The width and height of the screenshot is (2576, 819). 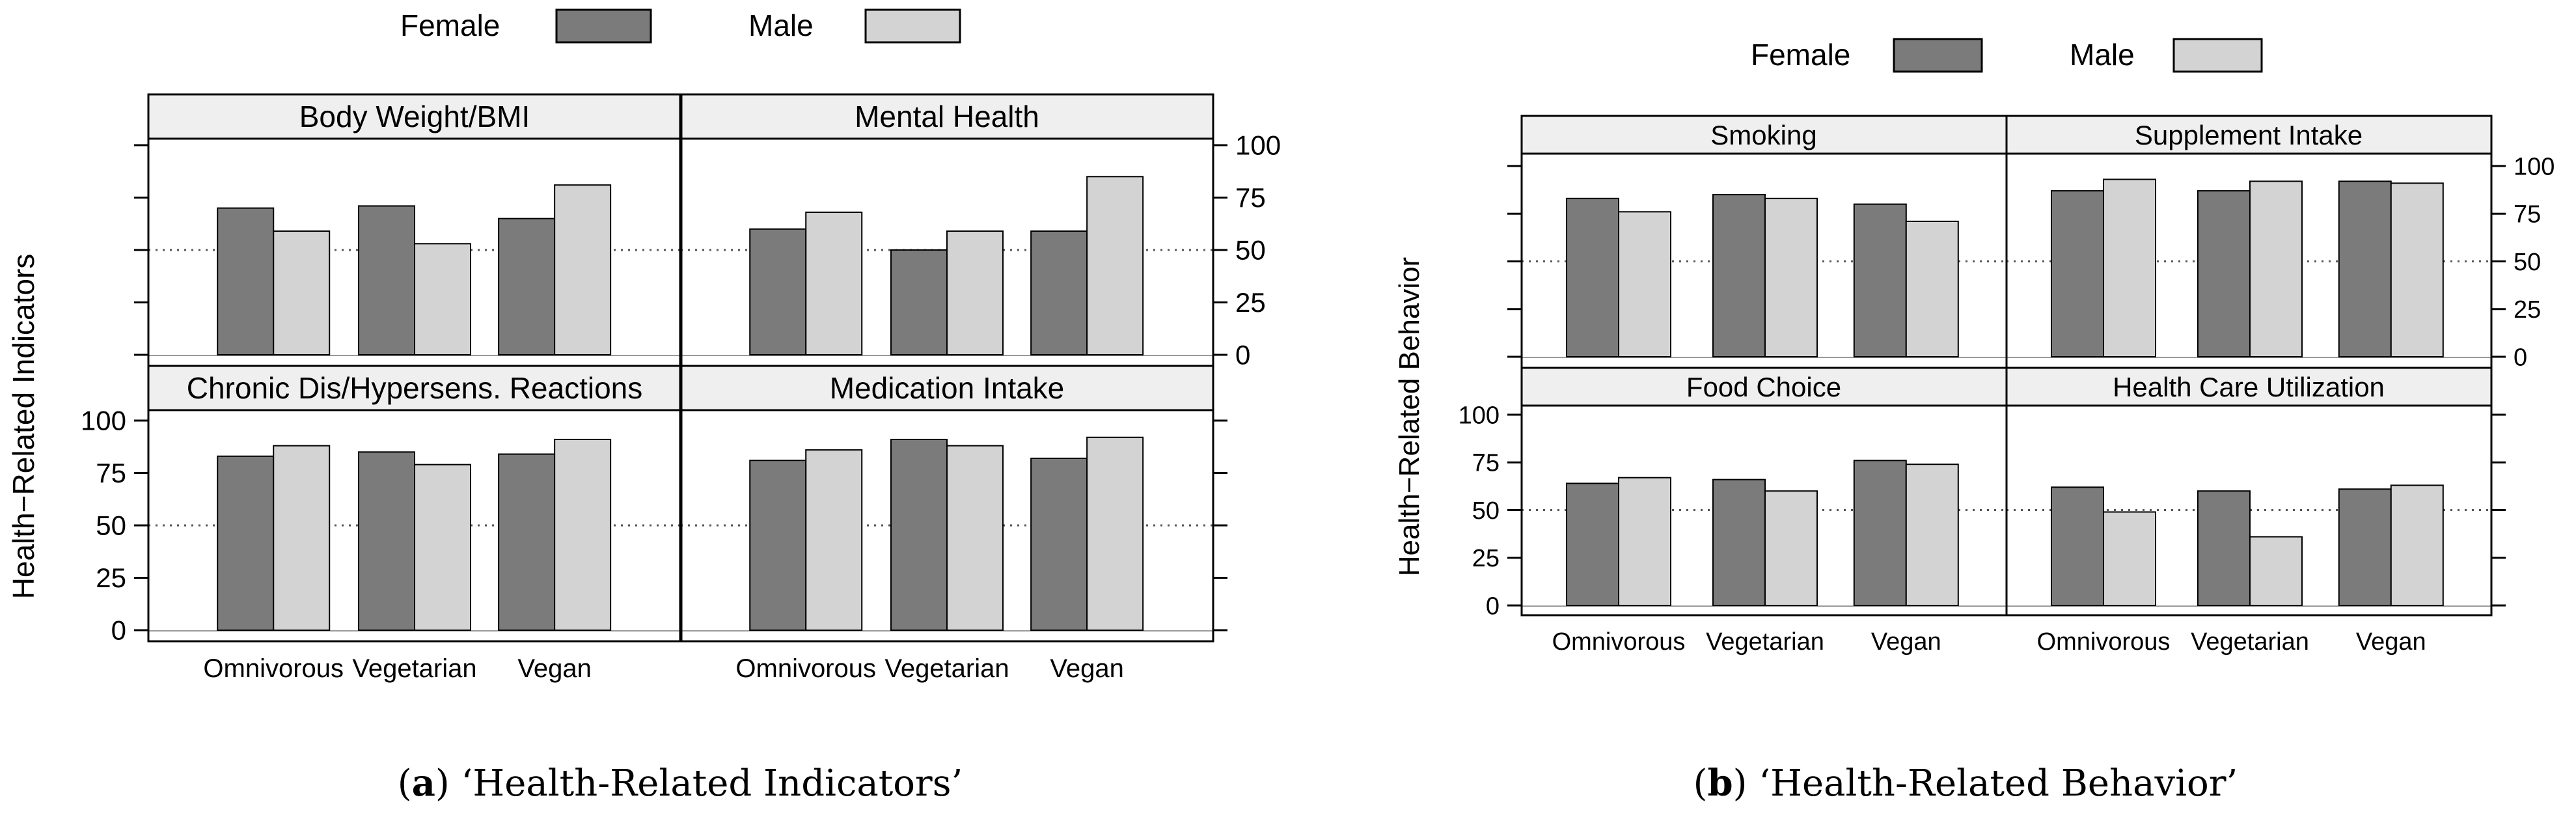 I want to click on bar-a-3-vegan-male, so click(x=1115, y=533).